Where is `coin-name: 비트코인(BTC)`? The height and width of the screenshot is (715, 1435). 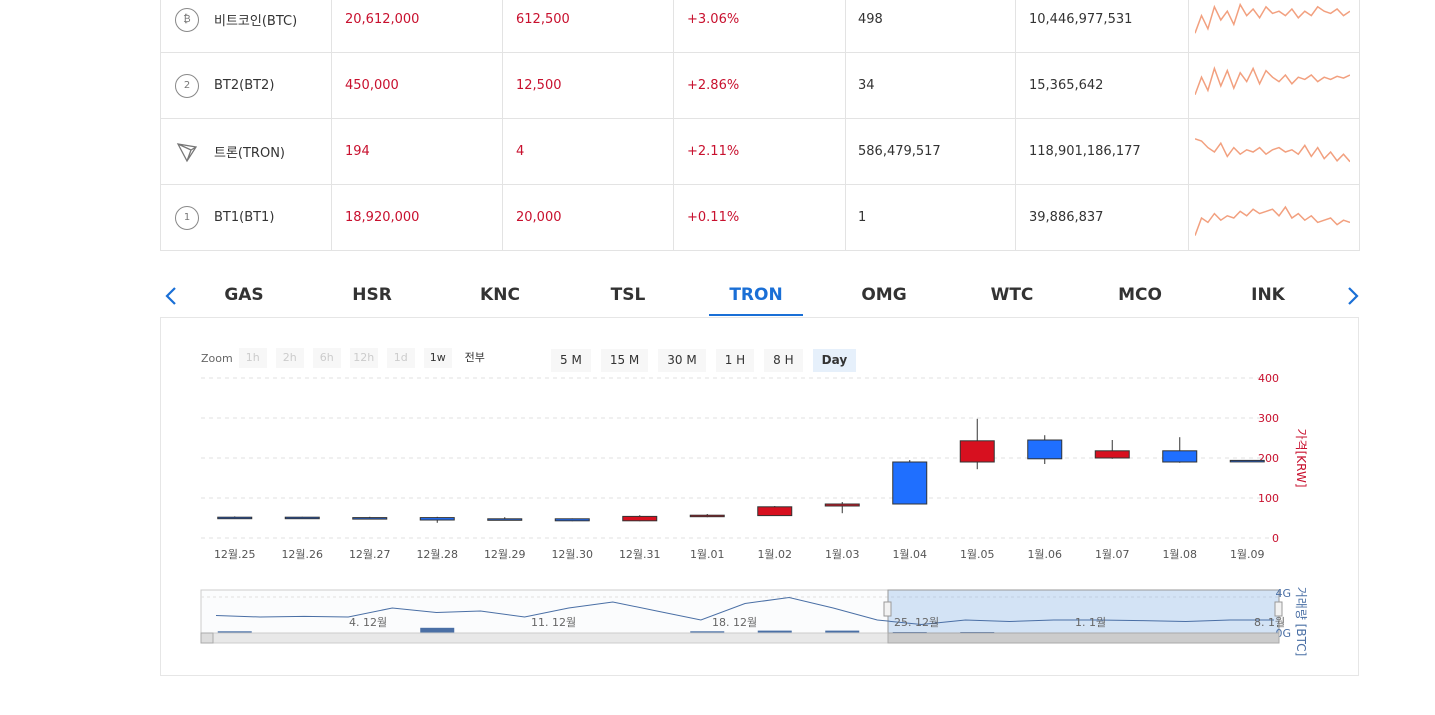 coin-name: 비트코인(BTC) is located at coordinates (256, 21).